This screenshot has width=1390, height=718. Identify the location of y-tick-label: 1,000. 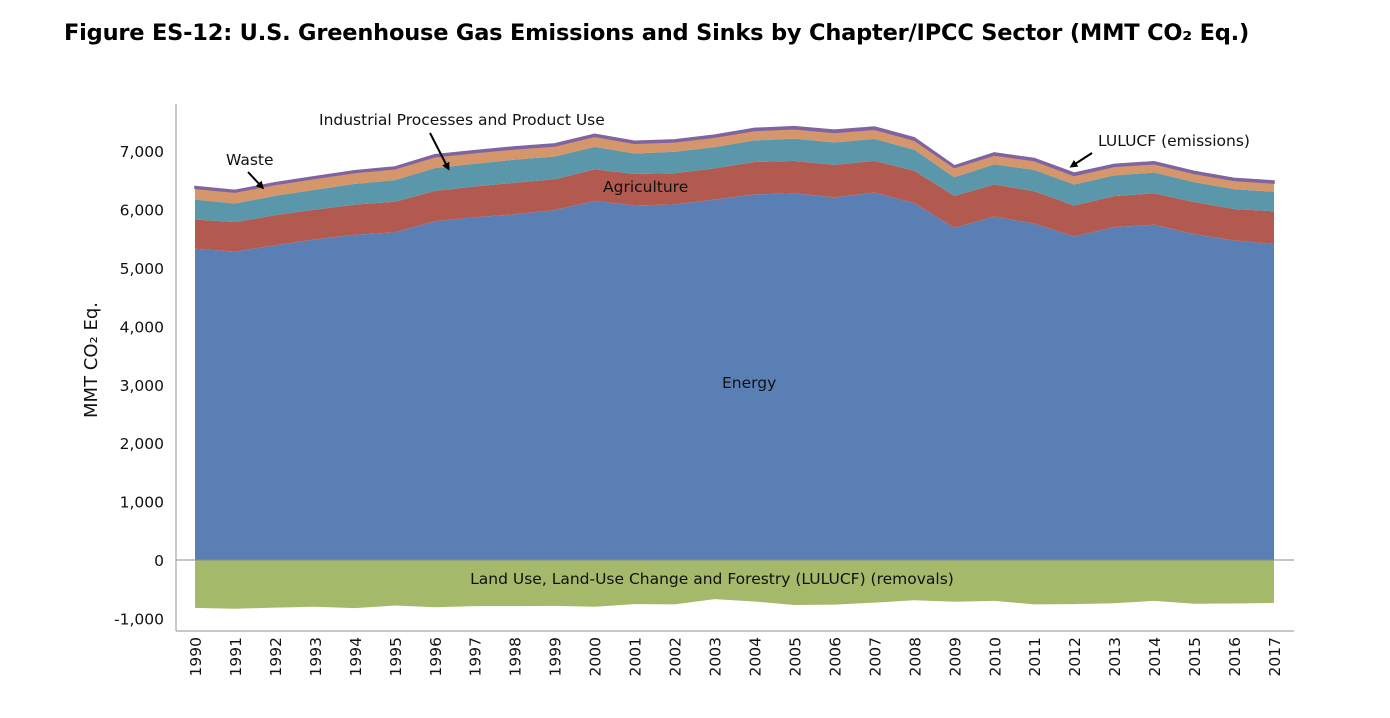
(142, 503).